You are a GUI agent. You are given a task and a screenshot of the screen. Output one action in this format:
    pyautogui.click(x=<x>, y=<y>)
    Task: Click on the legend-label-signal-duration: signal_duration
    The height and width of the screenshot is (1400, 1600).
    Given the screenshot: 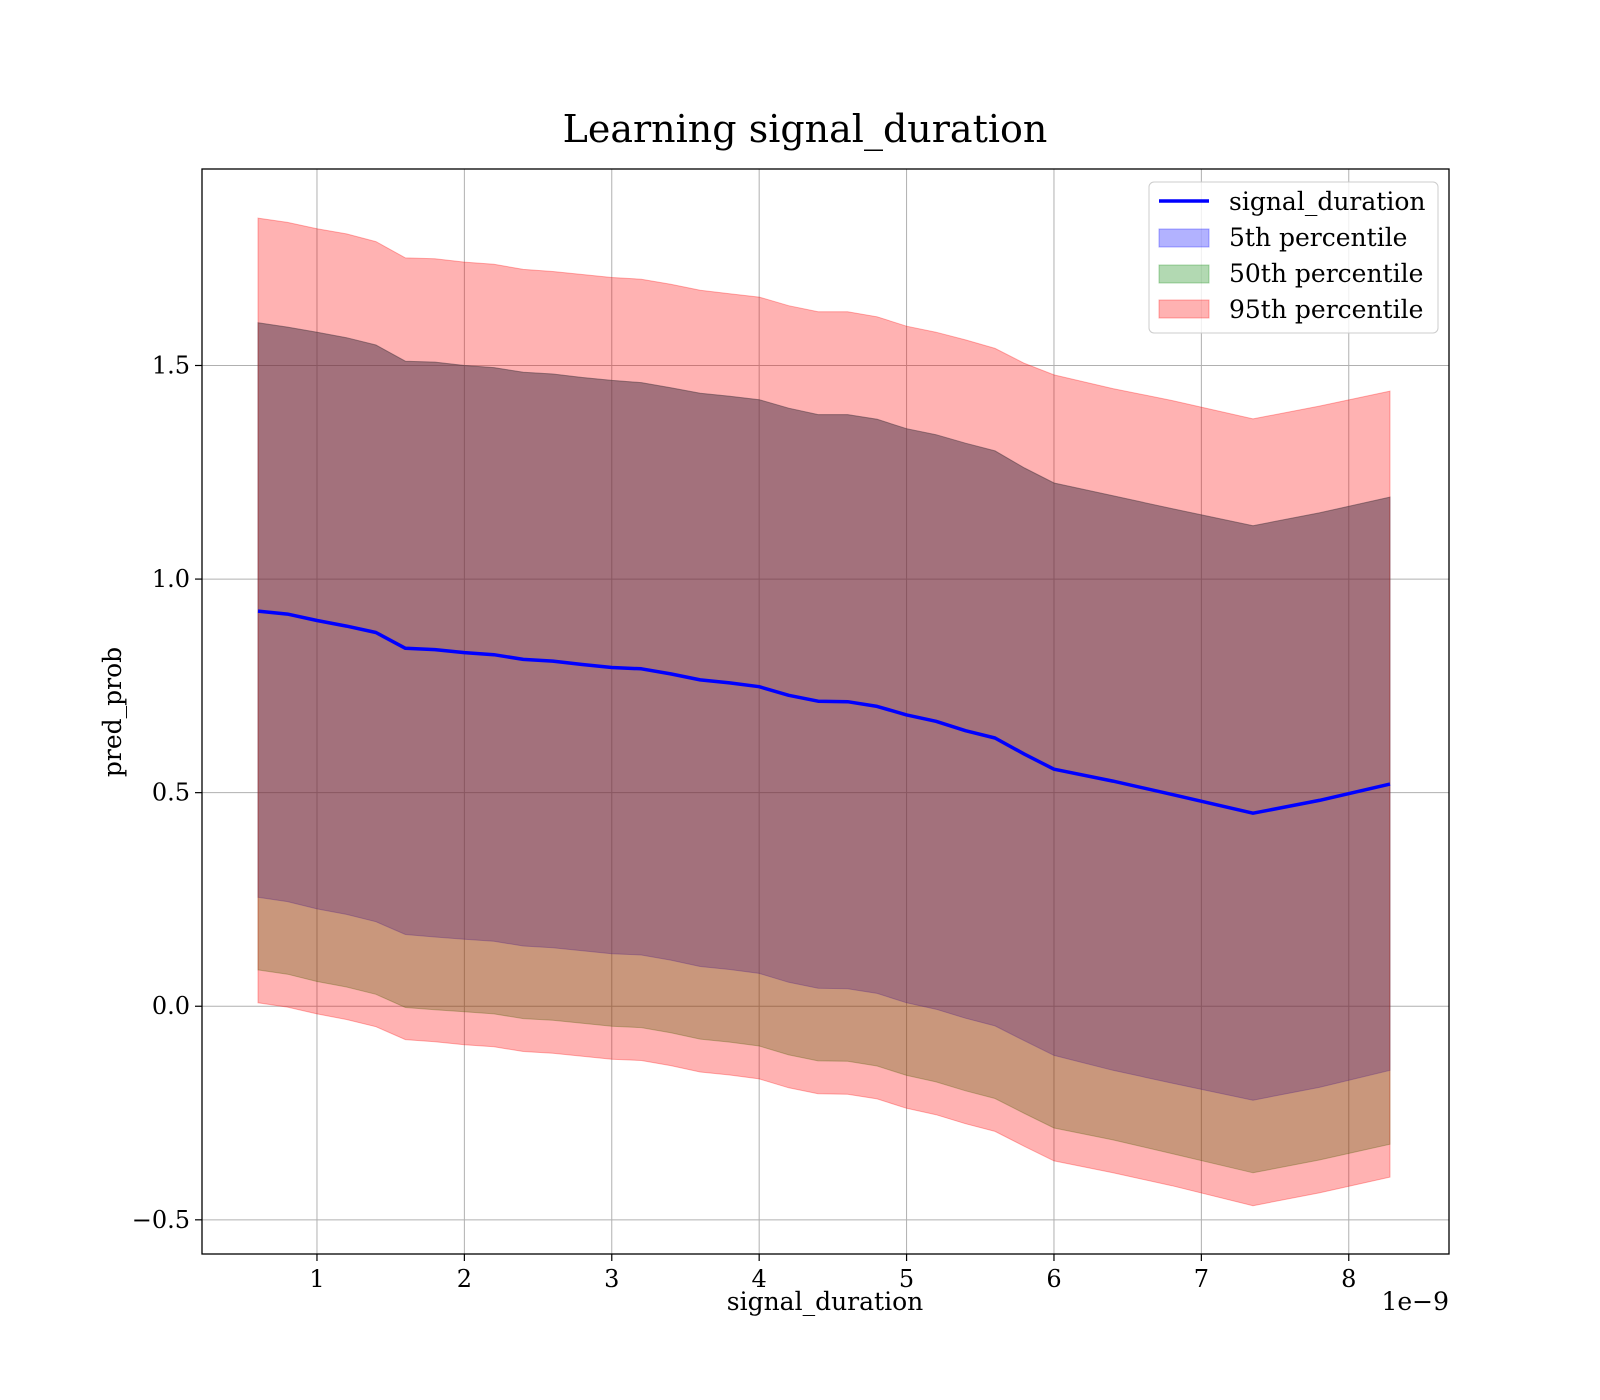 What is the action you would take?
    pyautogui.click(x=1327, y=201)
    